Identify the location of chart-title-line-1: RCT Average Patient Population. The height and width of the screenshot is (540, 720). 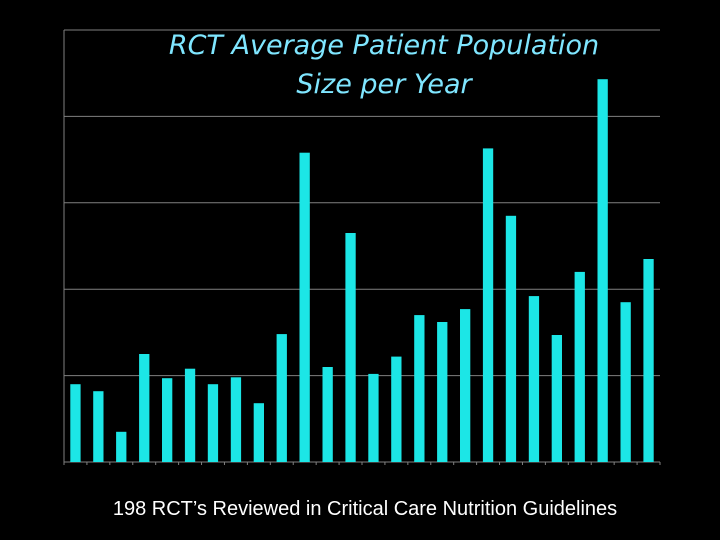
(384, 45).